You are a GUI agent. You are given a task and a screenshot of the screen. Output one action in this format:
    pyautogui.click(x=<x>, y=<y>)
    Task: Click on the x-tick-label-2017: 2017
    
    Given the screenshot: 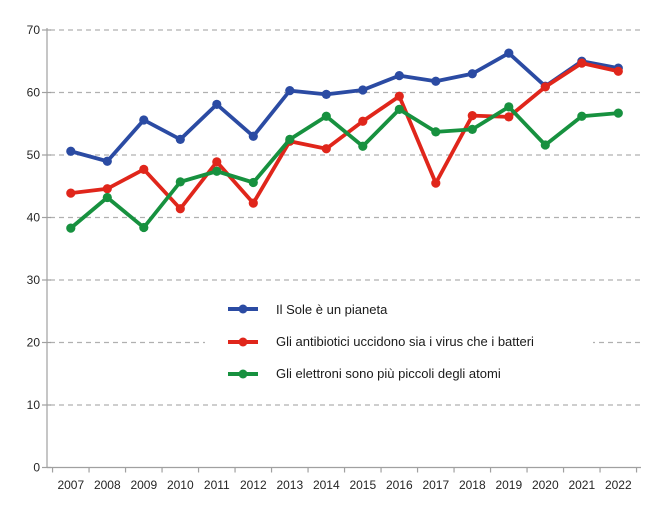 What is the action you would take?
    pyautogui.click(x=435, y=485)
    